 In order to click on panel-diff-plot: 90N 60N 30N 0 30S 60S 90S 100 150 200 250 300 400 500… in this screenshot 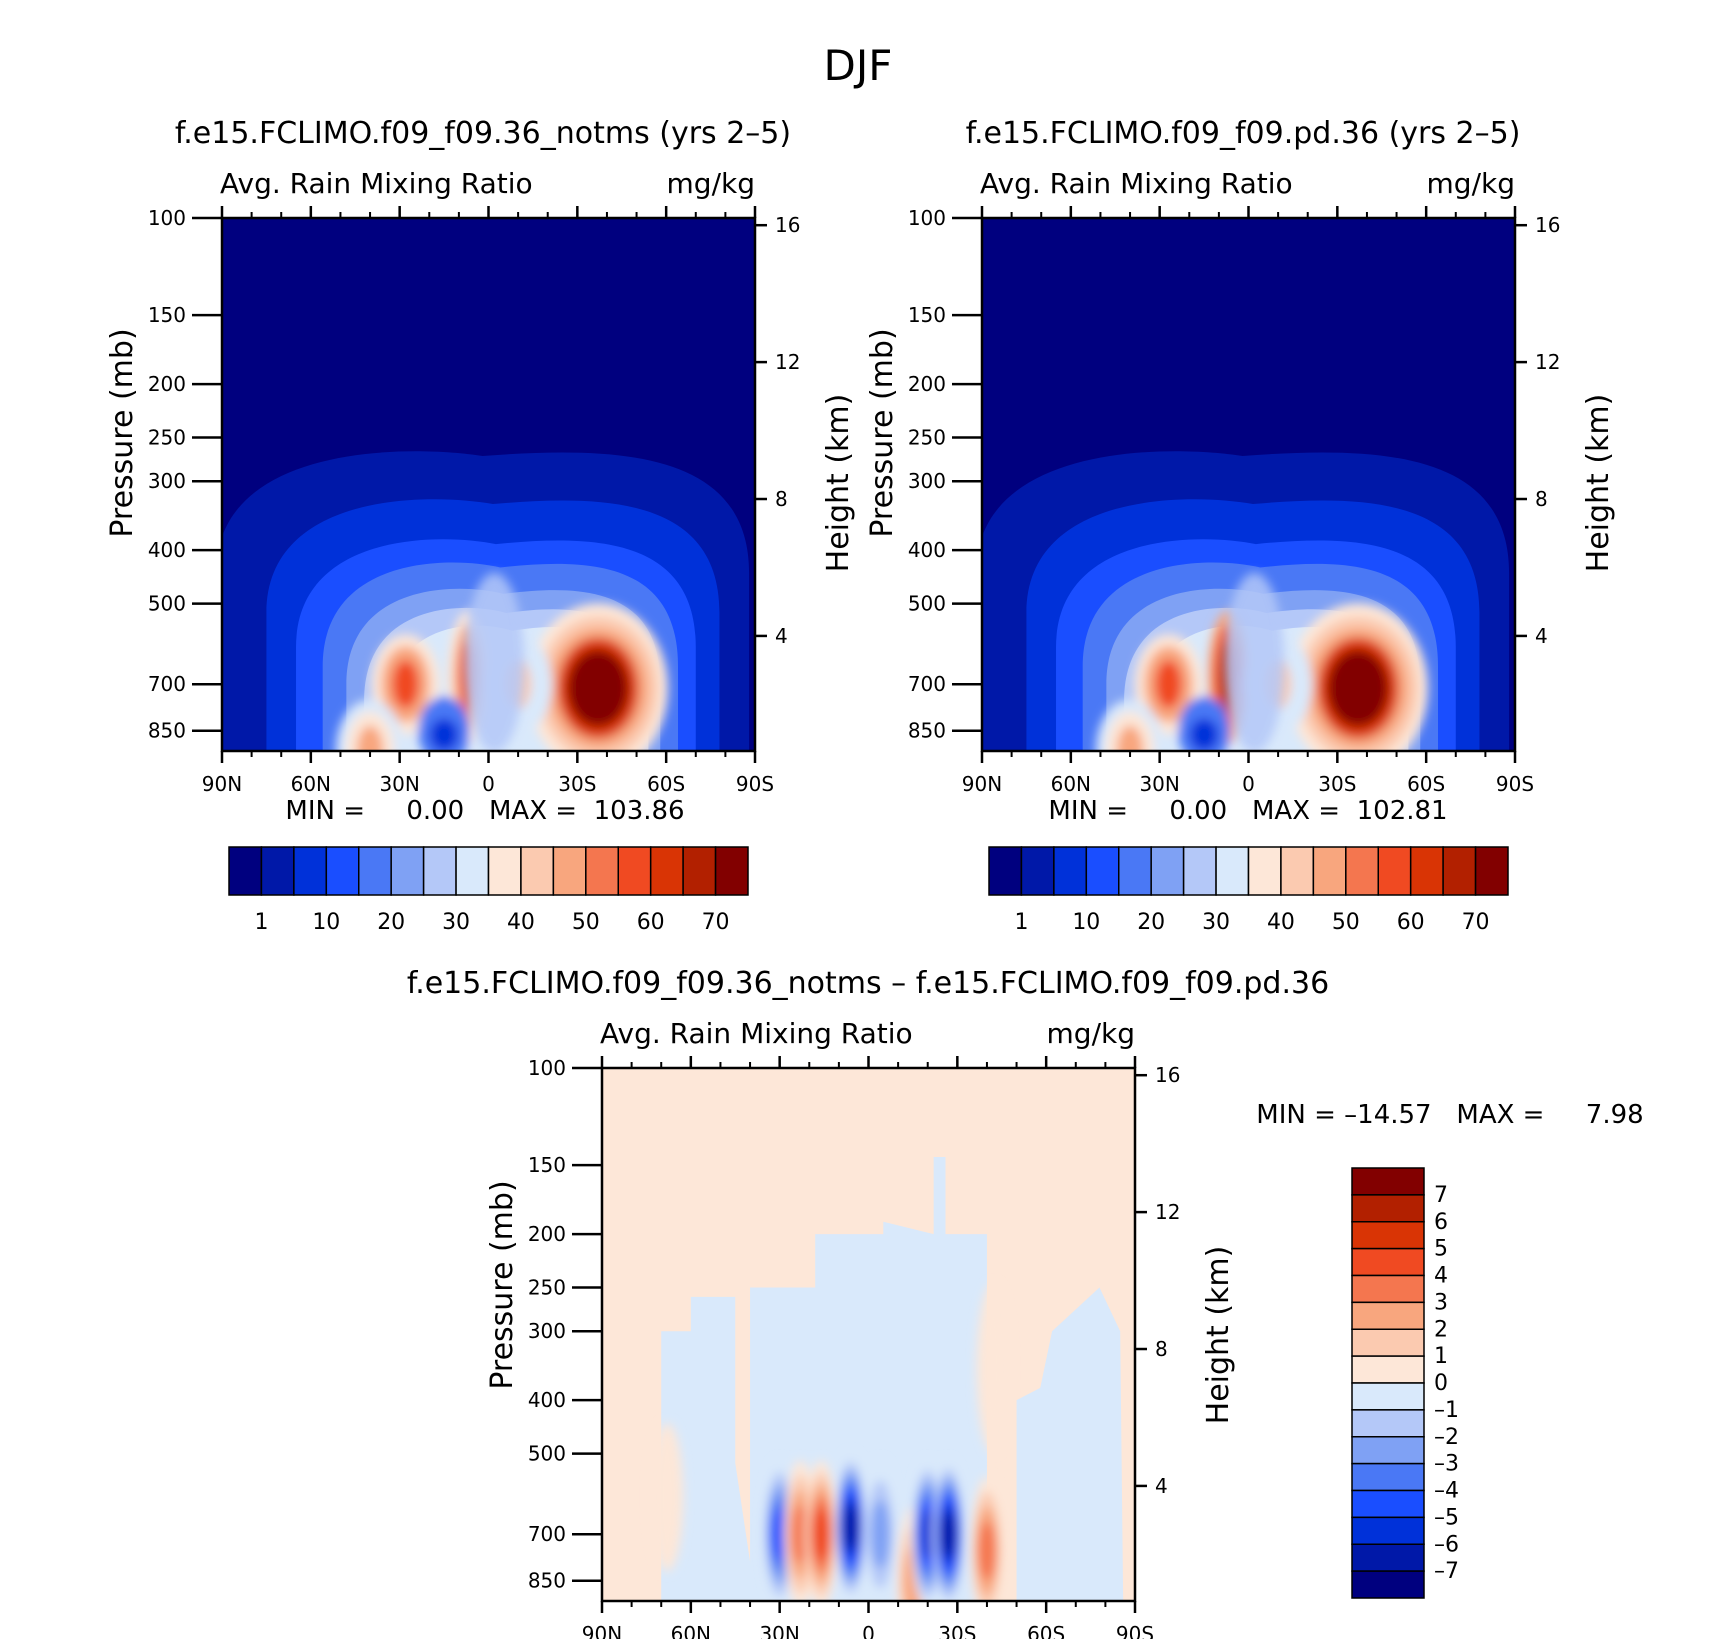, I will do `click(854, 1349)`.